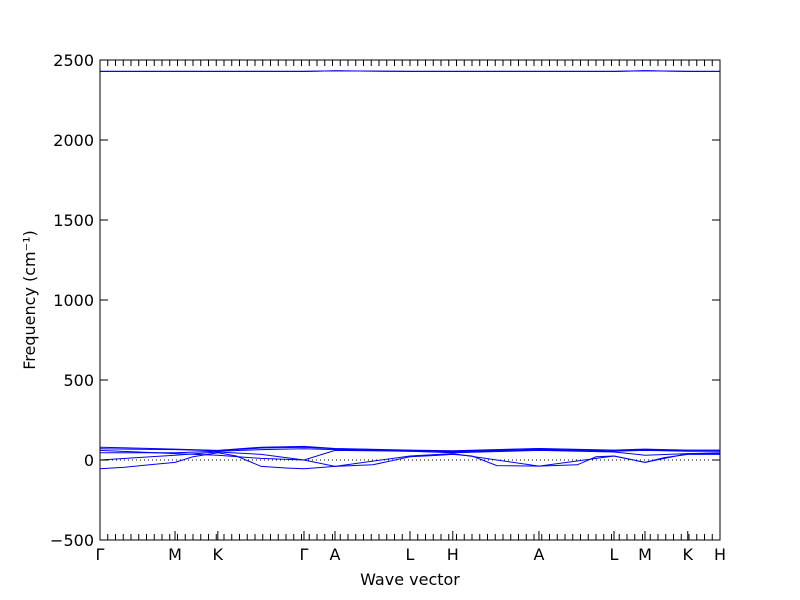 The image size is (800, 600). What do you see at coordinates (73, 220) in the screenshot?
I see `y-tick-label: 1500` at bounding box center [73, 220].